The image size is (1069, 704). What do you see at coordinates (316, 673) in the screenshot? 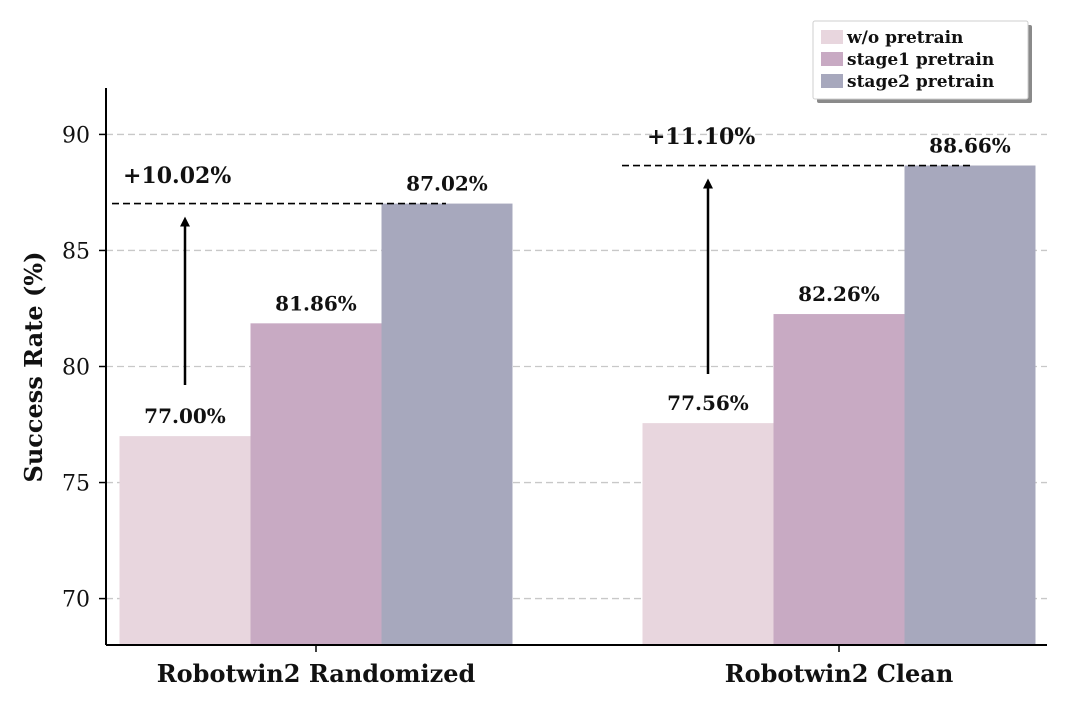
I see `x-tick-label: Robotwin2 Randomized` at bounding box center [316, 673].